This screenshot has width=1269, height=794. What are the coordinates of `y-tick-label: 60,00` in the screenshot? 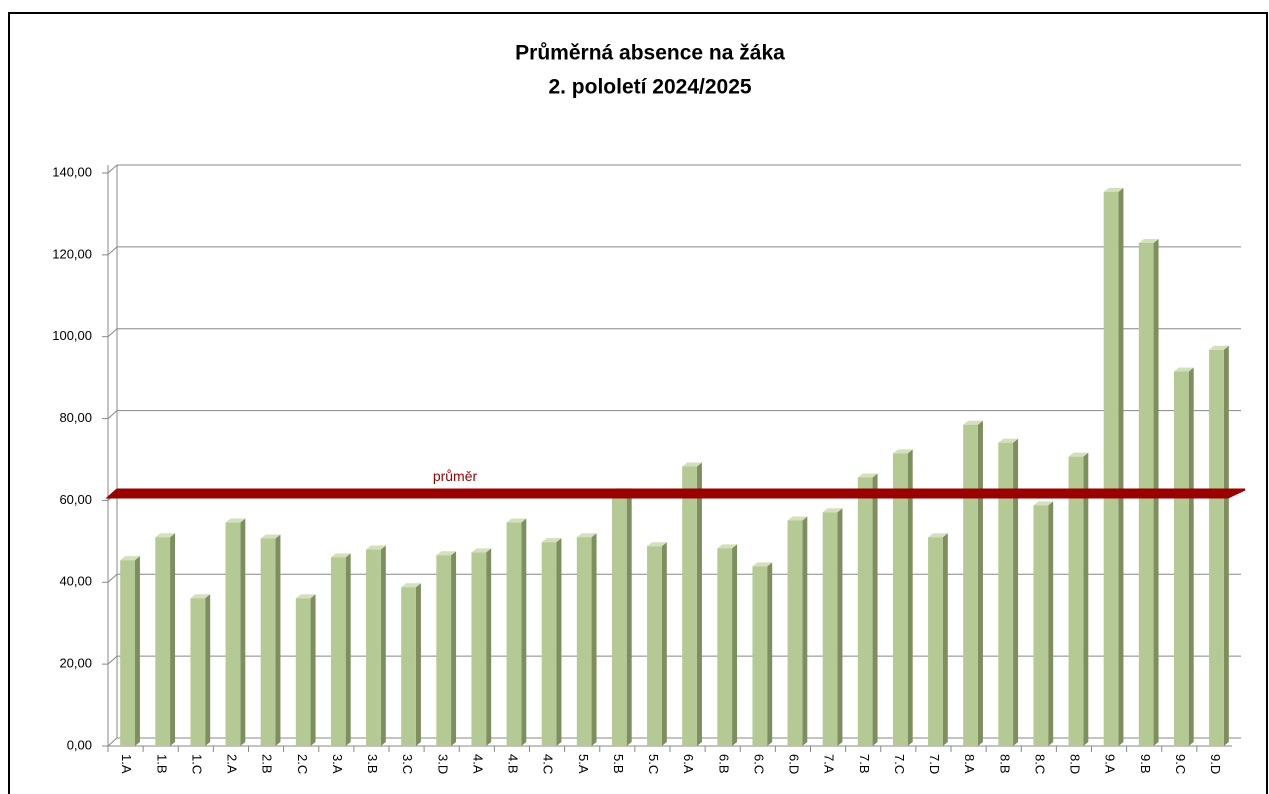 It's located at (75, 499).